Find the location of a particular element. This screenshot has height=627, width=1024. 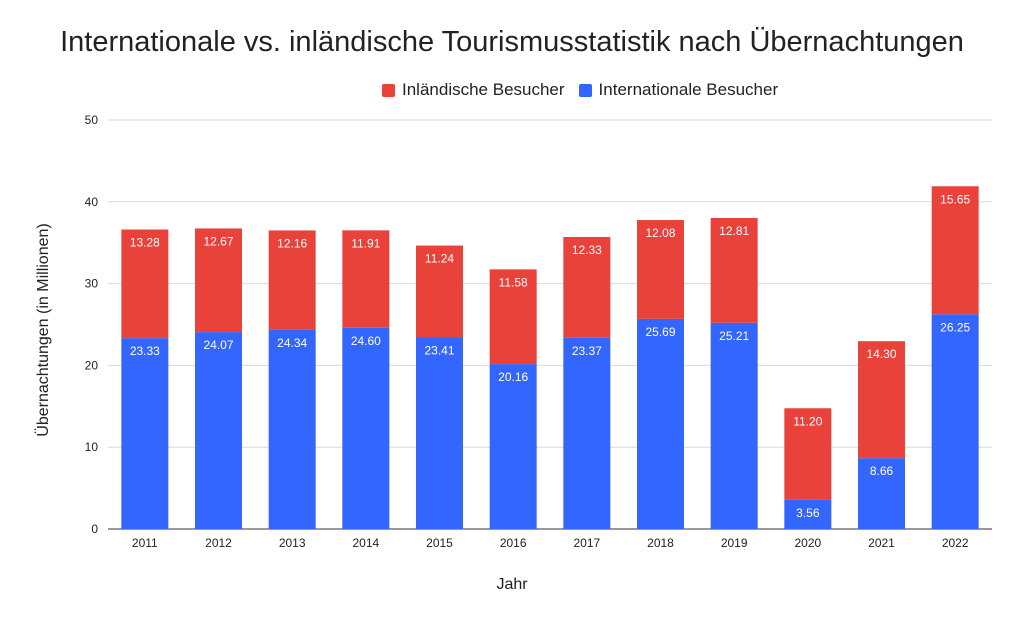

data-label-international: 3.56 is located at coordinates (808, 513).